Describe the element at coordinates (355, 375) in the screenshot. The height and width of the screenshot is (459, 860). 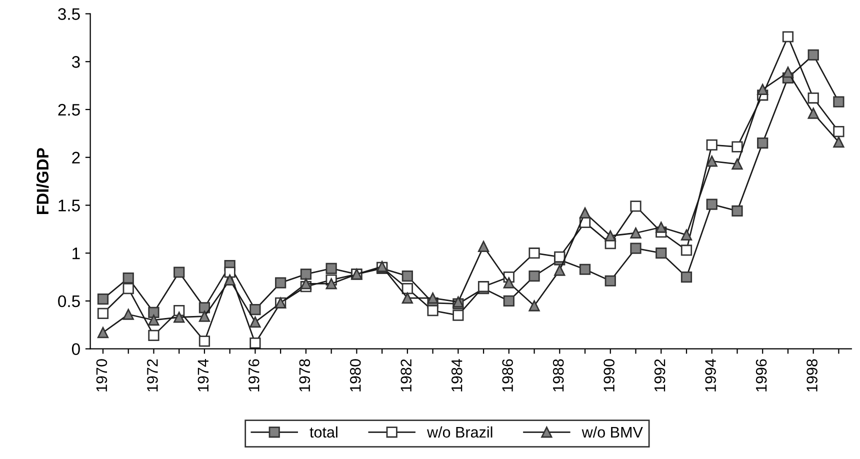
I see `x-tick-label: 1980` at that location.